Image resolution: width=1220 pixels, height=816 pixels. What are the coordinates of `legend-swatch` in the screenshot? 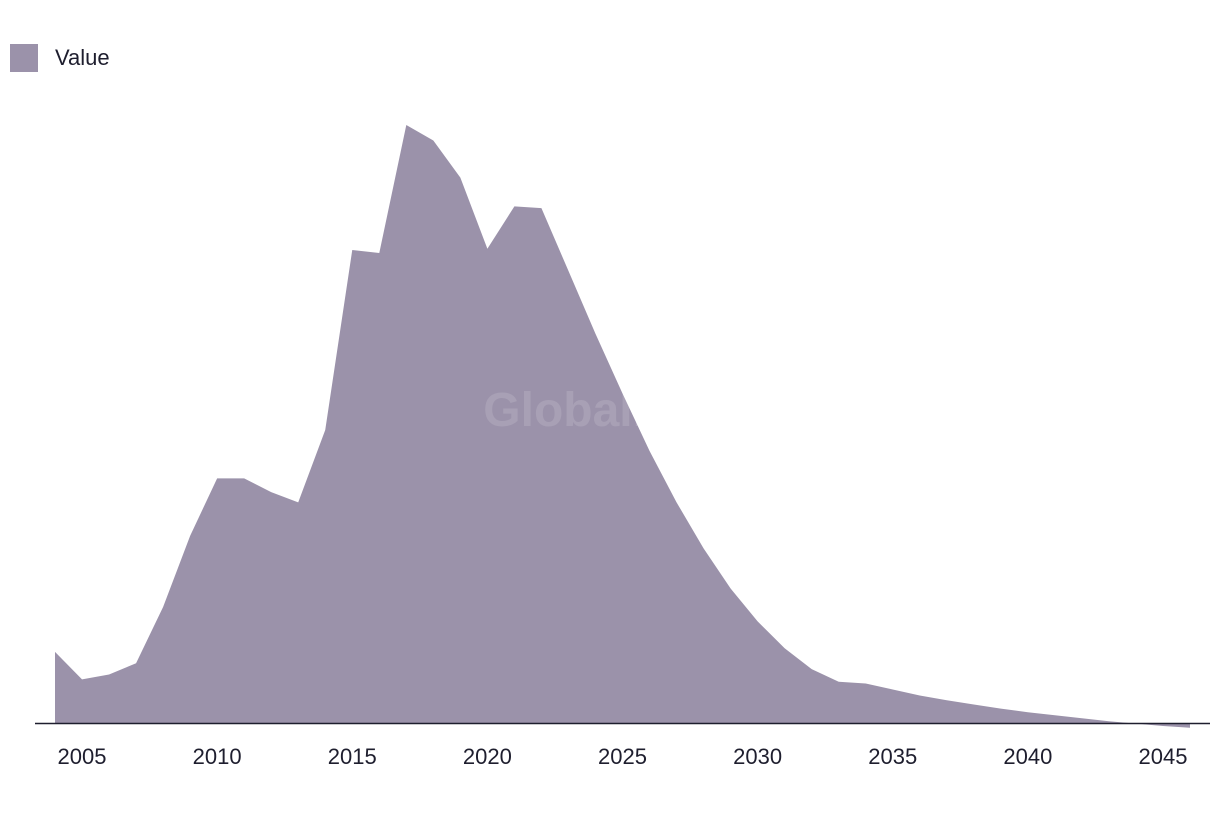 It's located at (24, 58).